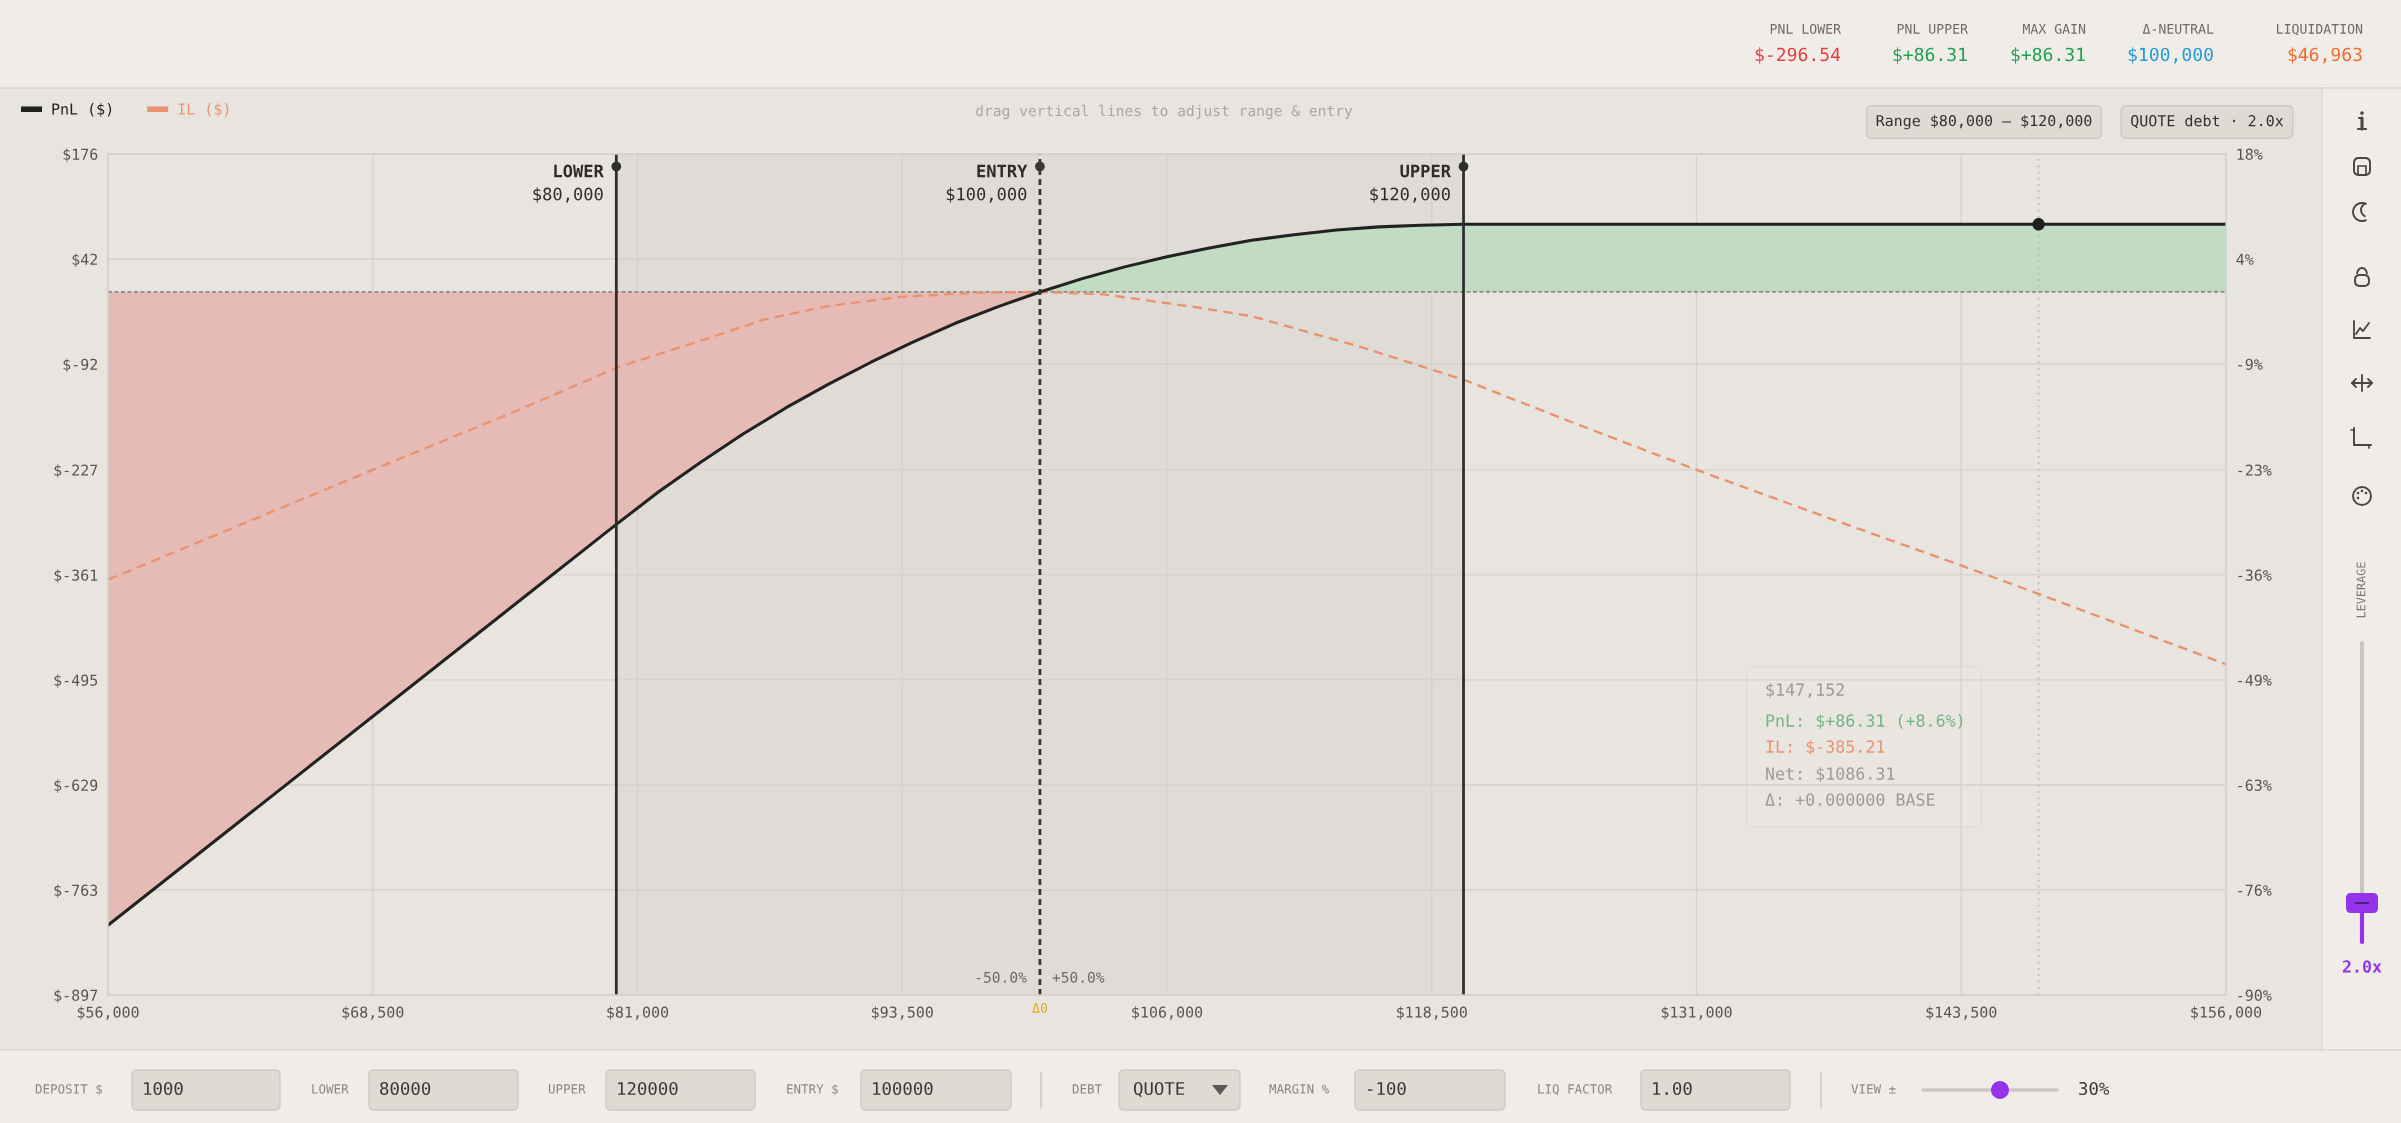 This screenshot has height=1123, width=2401. What do you see at coordinates (76, 996) in the screenshot?
I see `y-tick-label: $-897` at bounding box center [76, 996].